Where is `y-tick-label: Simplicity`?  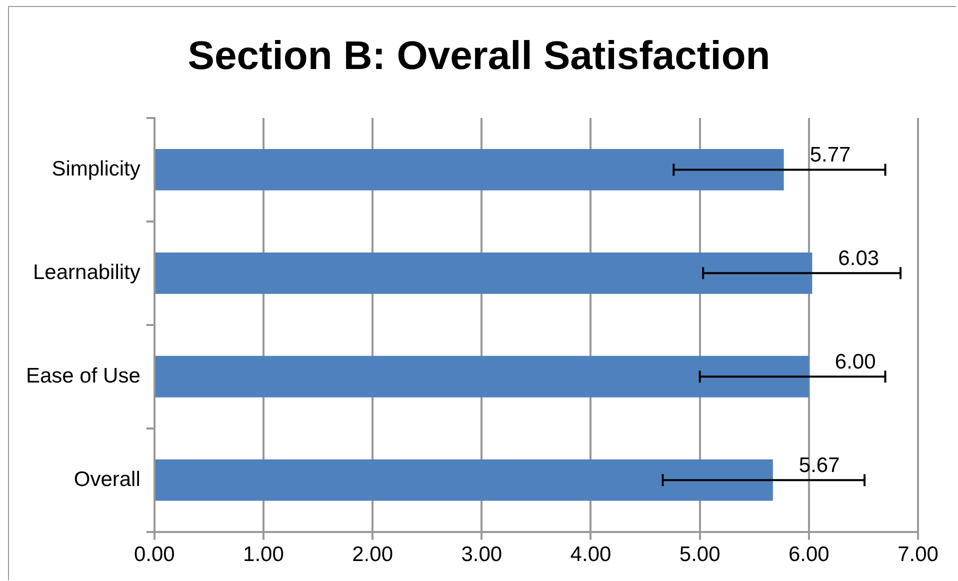
y-tick-label: Simplicity is located at coordinates (96, 169).